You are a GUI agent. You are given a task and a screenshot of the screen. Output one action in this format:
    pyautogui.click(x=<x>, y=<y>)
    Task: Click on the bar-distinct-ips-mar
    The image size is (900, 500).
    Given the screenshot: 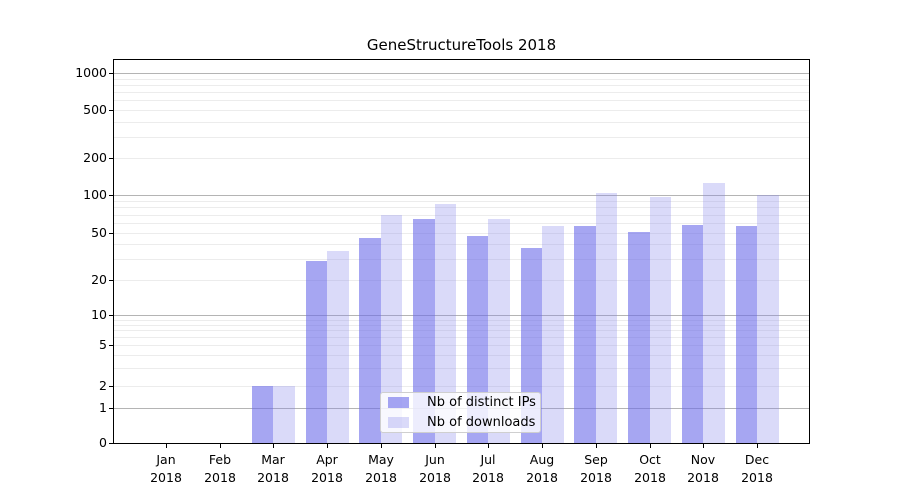 What is the action you would take?
    pyautogui.click(x=262, y=414)
    